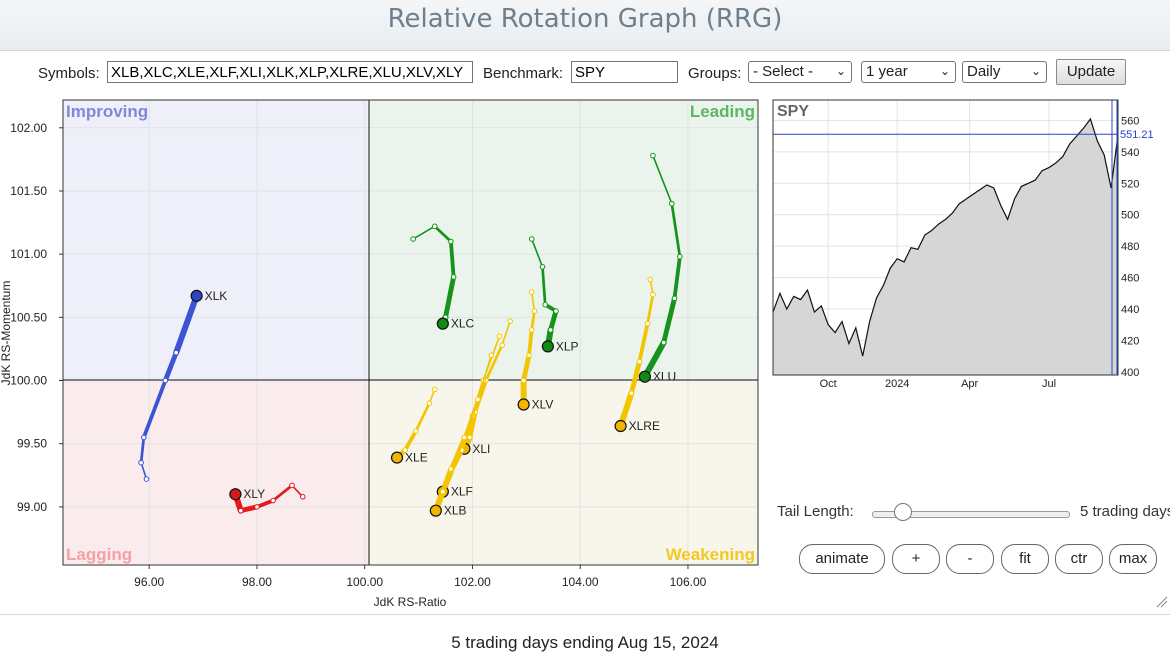 The width and height of the screenshot is (1170, 659). Describe the element at coordinates (1130, 216) in the screenshot. I see `spy-y-tick-label: 500` at that location.